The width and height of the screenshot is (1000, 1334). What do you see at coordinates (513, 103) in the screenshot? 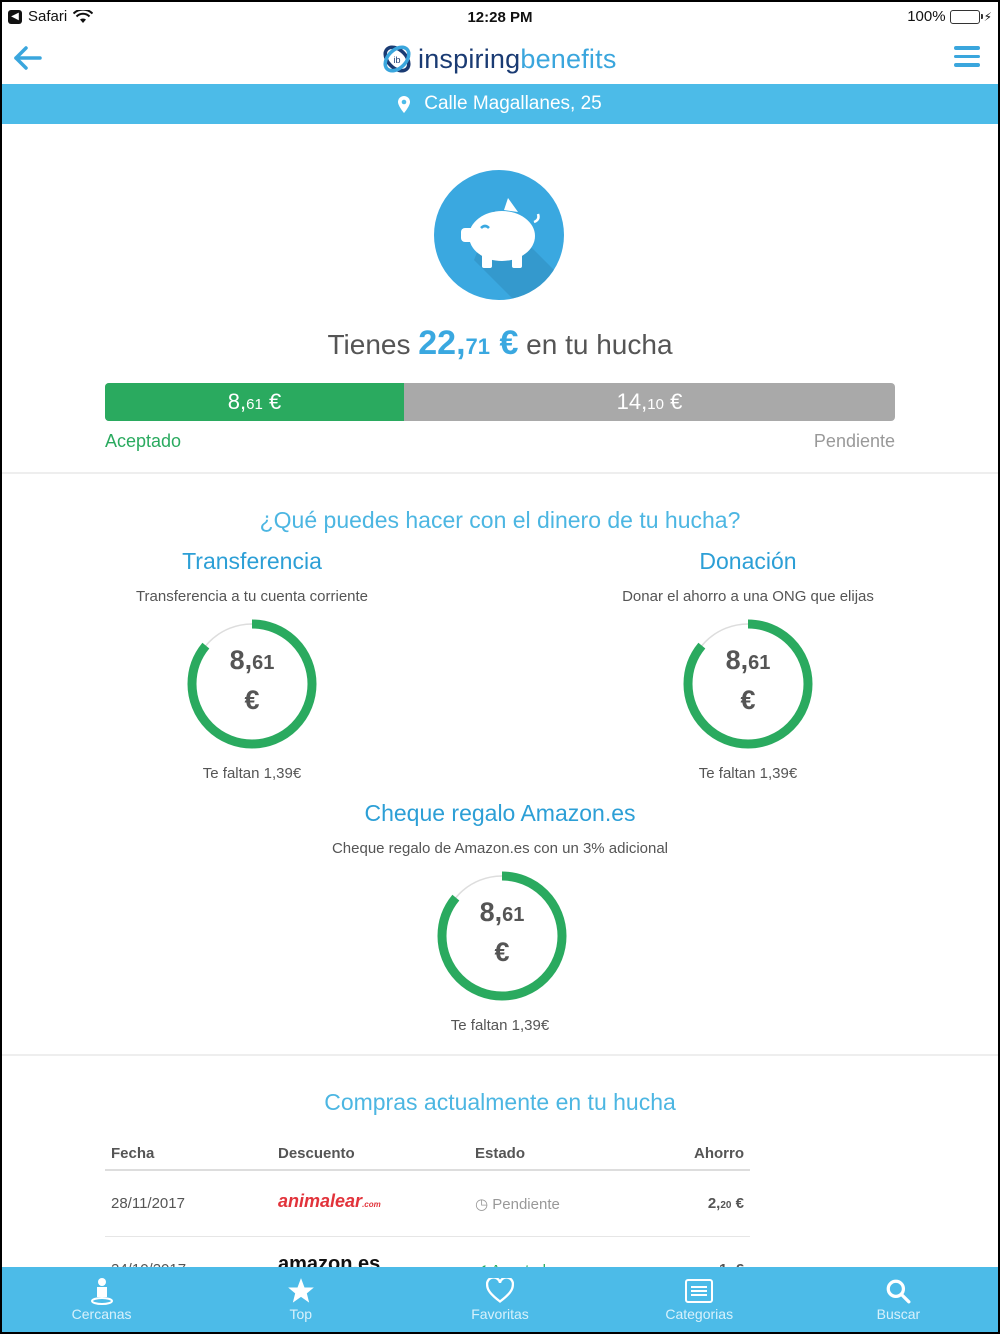
I see `address-text: Calle Magallanes, 25` at bounding box center [513, 103].